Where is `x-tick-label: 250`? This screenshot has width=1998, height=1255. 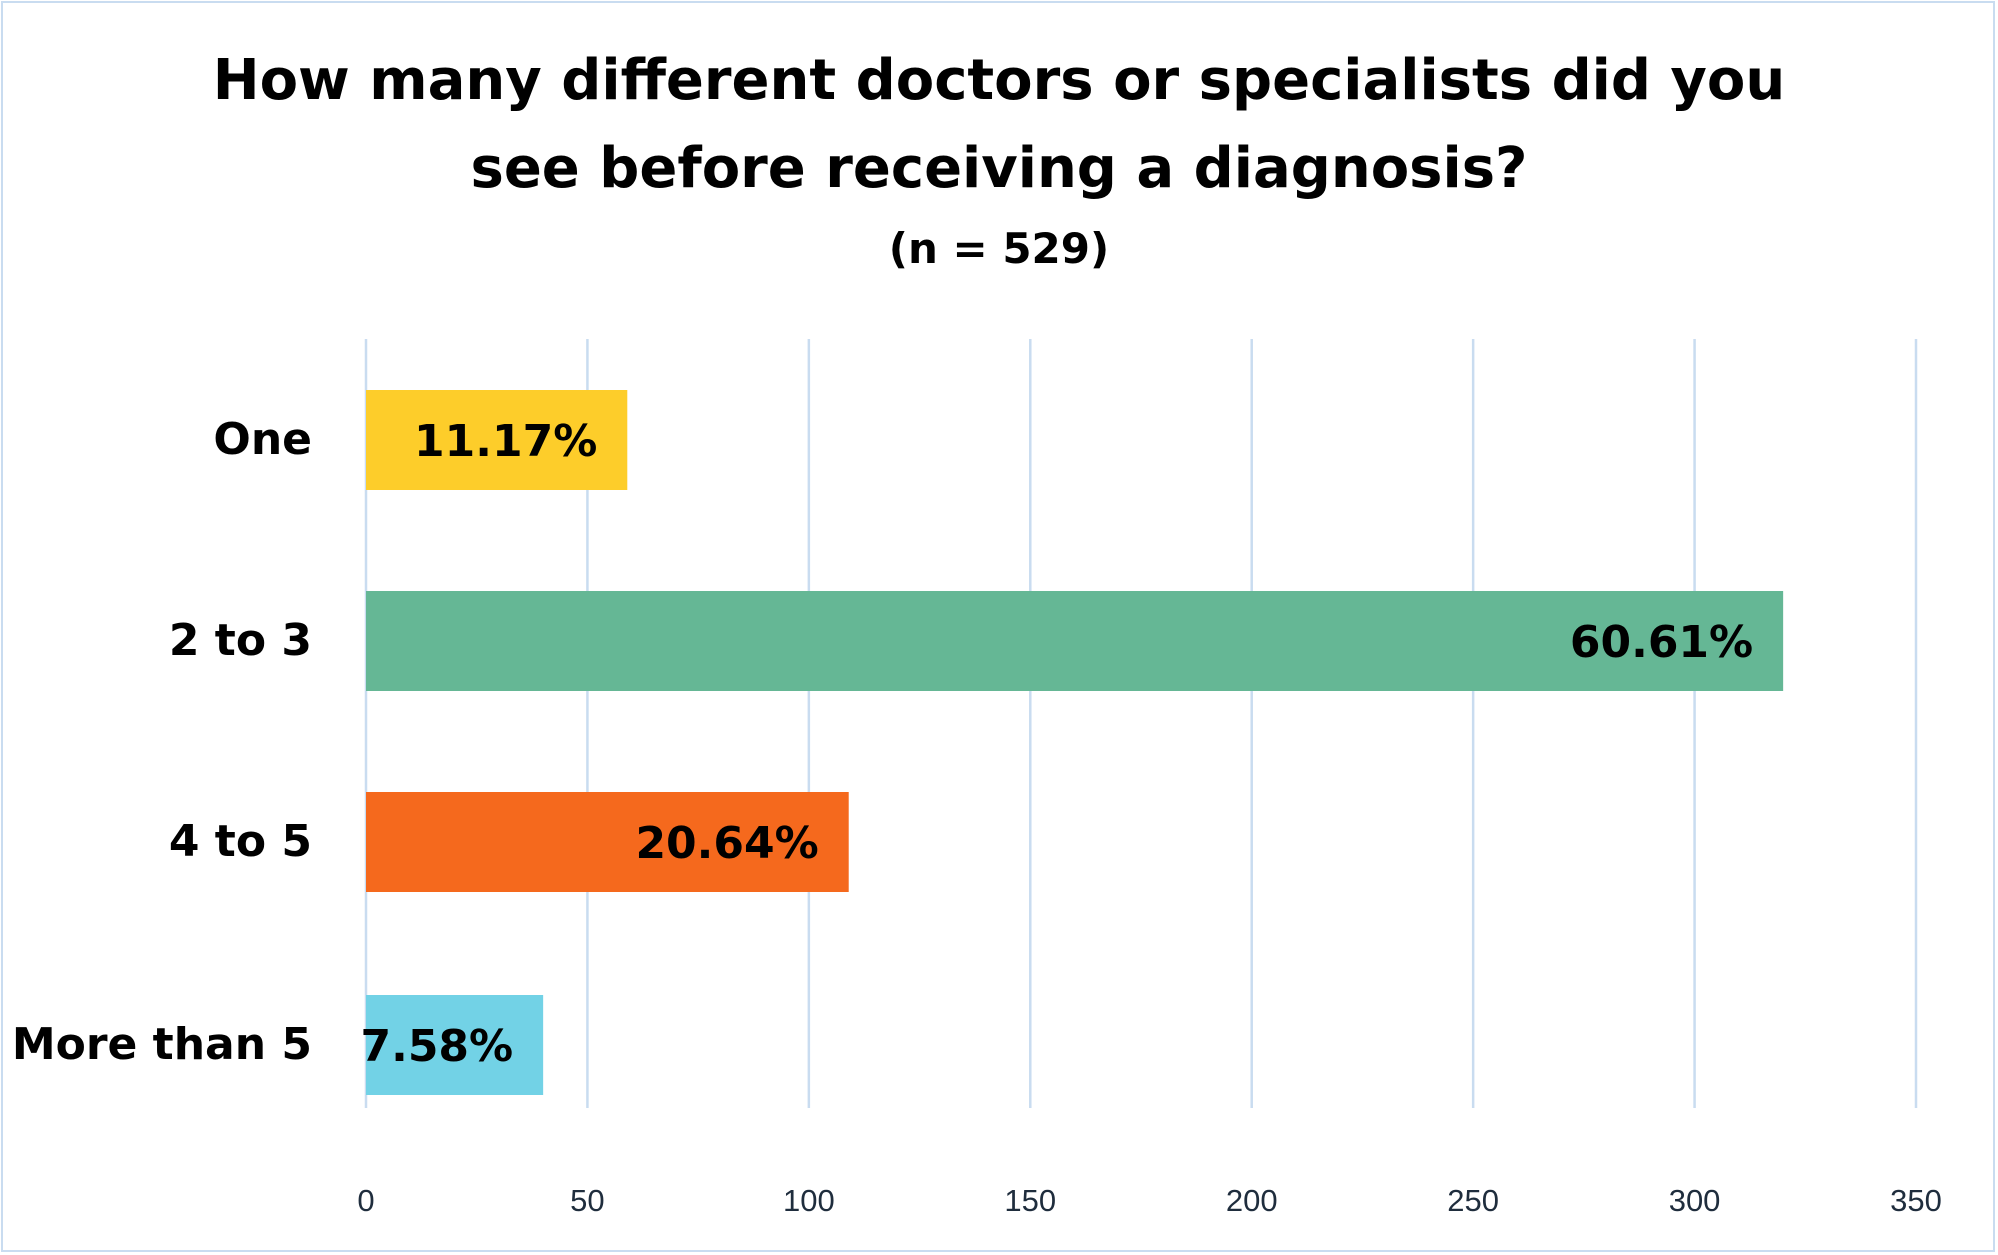 x-tick-label: 250 is located at coordinates (1473, 1200).